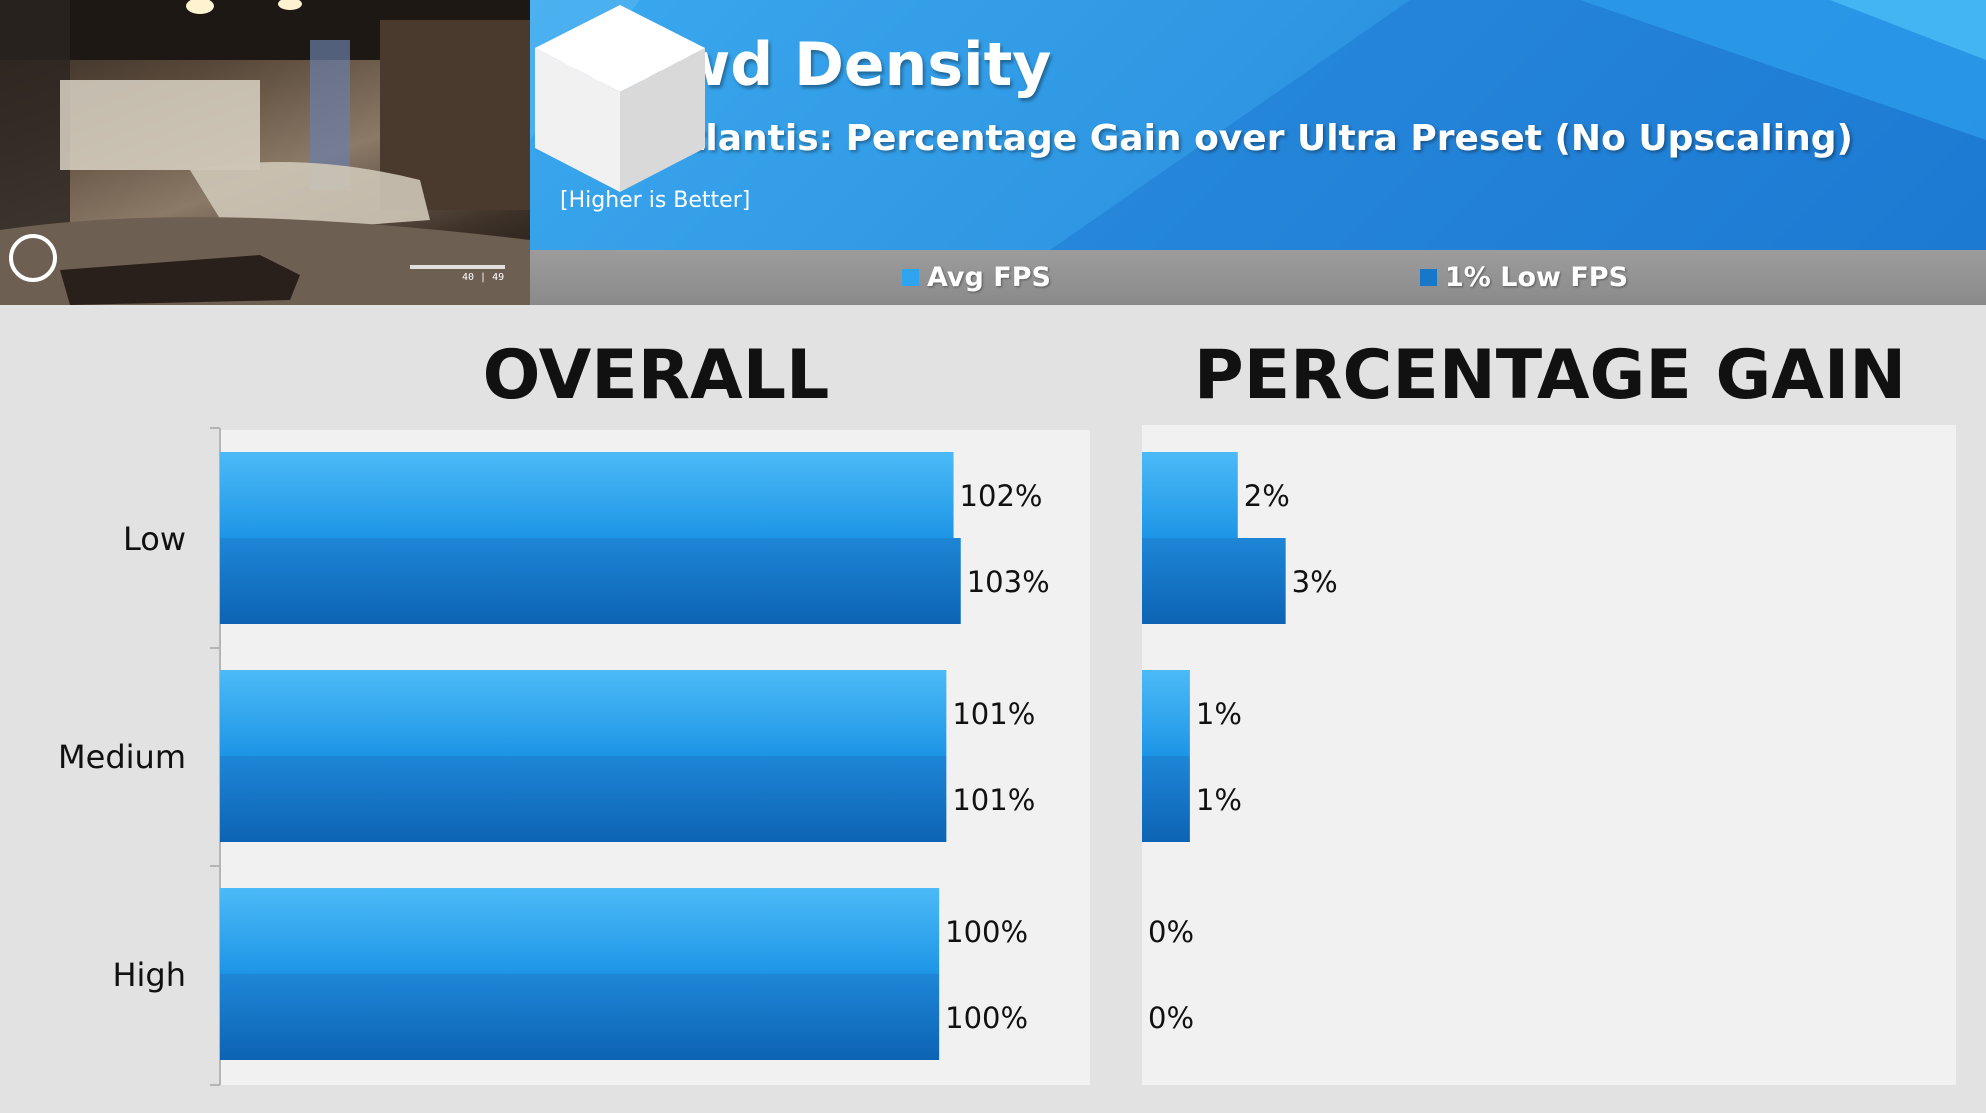  I want to click on data-label-high-avg-fps: 0%, so click(1171, 932).